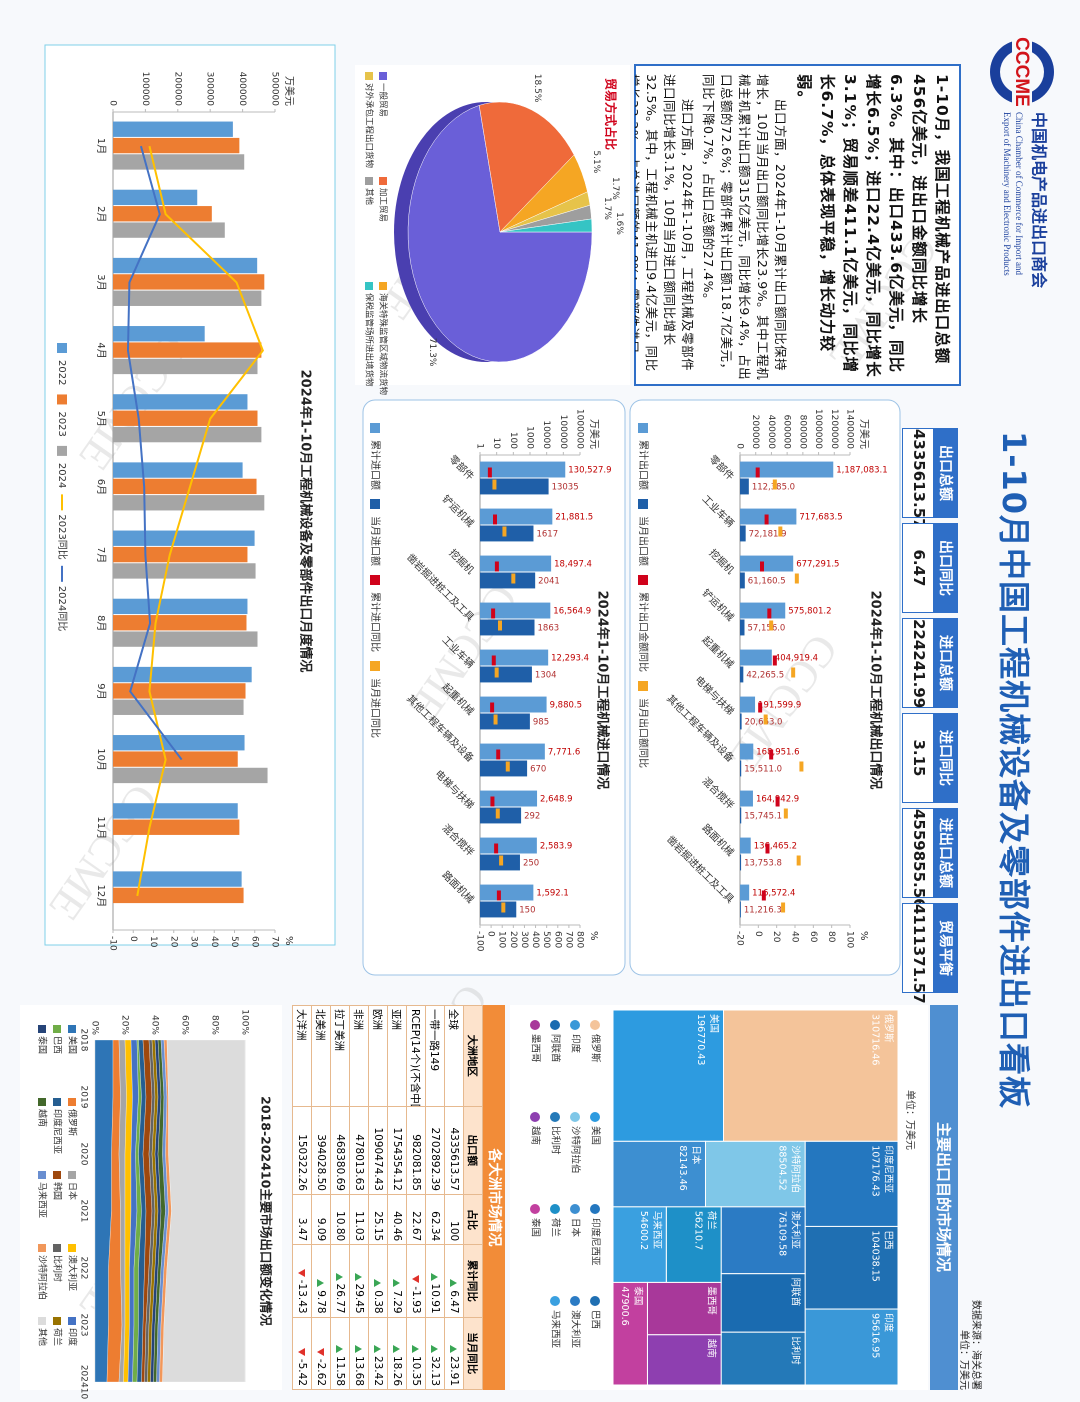 Image resolution: width=1080 pixels, height=1402 pixels. Describe the element at coordinates (101, 146) in the screenshot. I see `x-tick-label: 1月` at that location.